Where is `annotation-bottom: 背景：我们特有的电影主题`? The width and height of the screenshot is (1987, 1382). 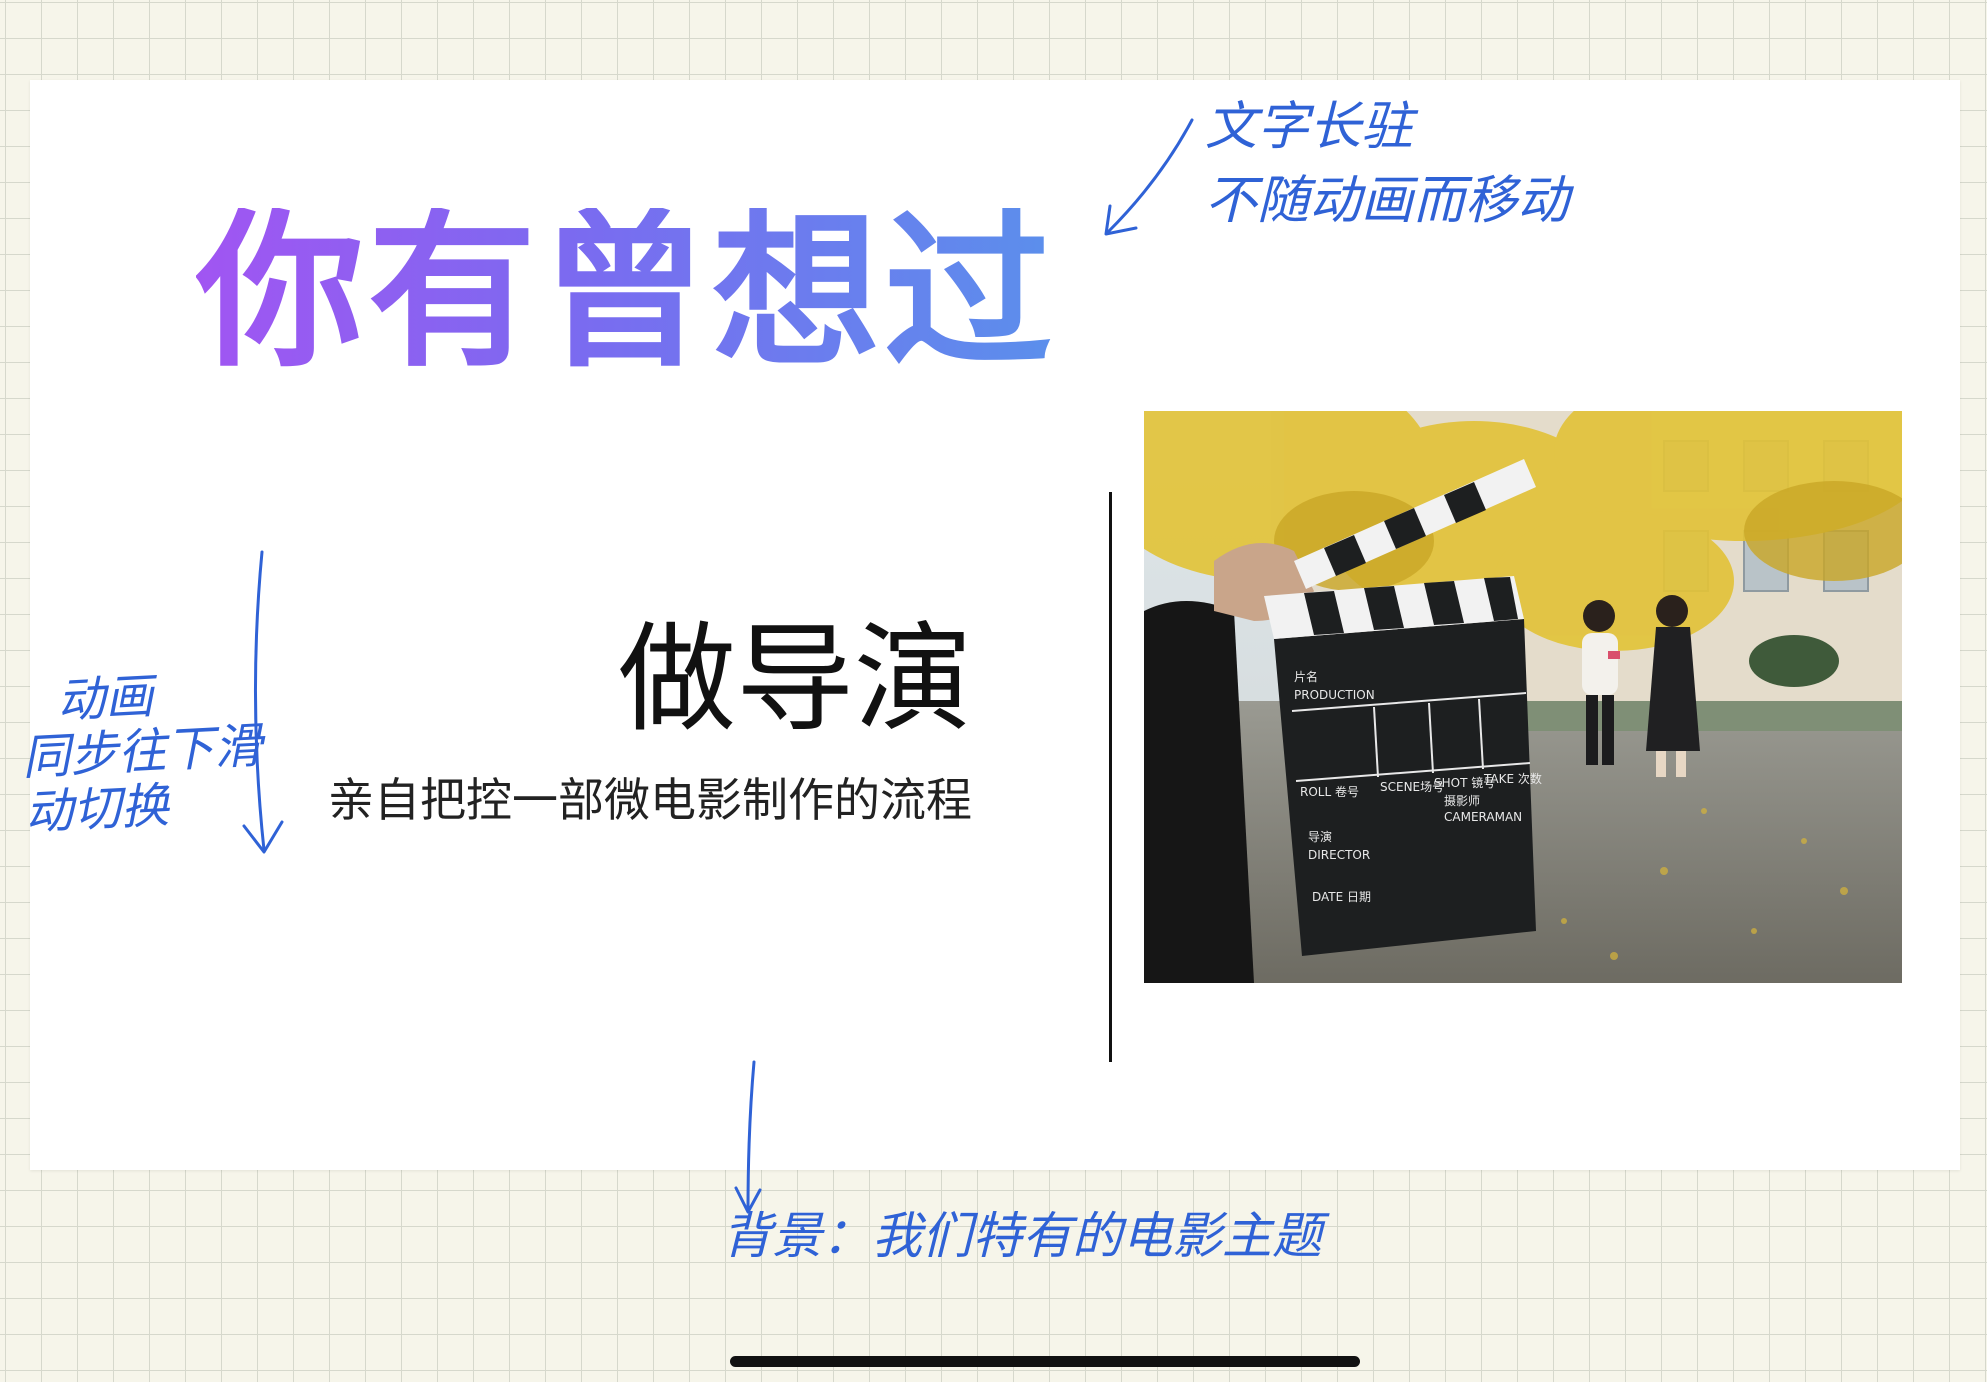
annotation-bottom: 背景：我们特有的电影主题 is located at coordinates (1022, 1236).